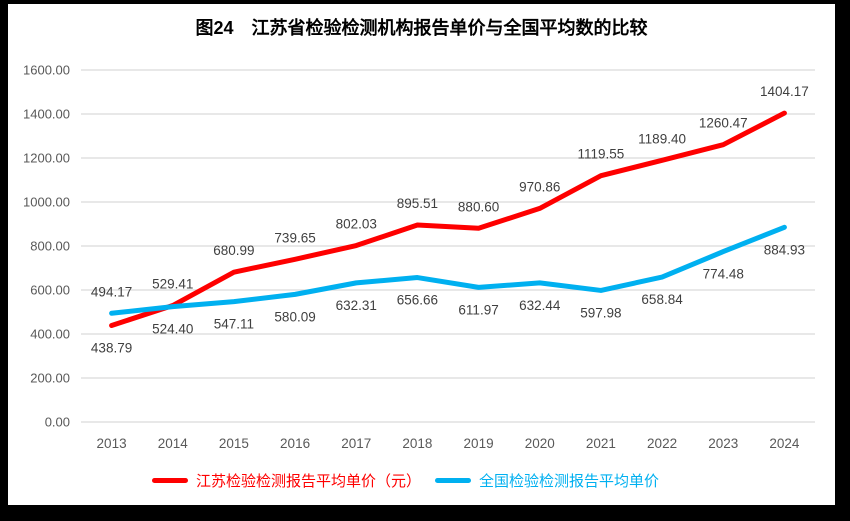 The height and width of the screenshot is (521, 850). What do you see at coordinates (170, 480) in the screenshot?
I see `legend-swatch-jiangsu-icon` at bounding box center [170, 480].